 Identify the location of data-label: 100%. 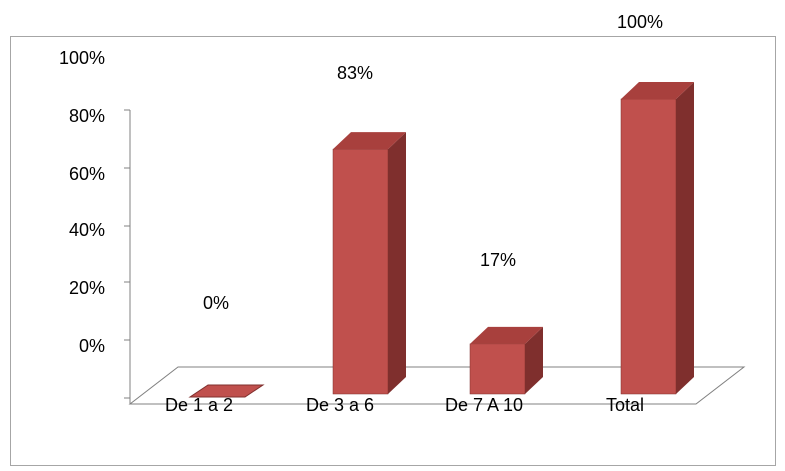
(640, 22).